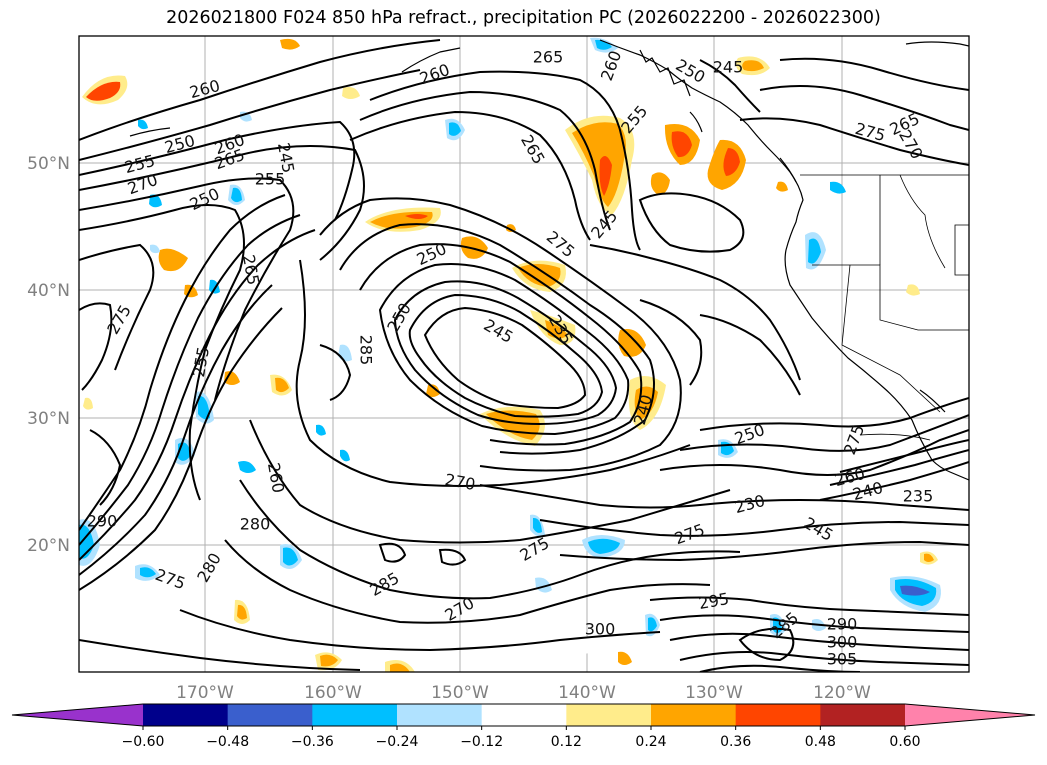  Describe the element at coordinates (904, 742) in the screenshot. I see `colorbar-tick-label: 0.60` at that location.